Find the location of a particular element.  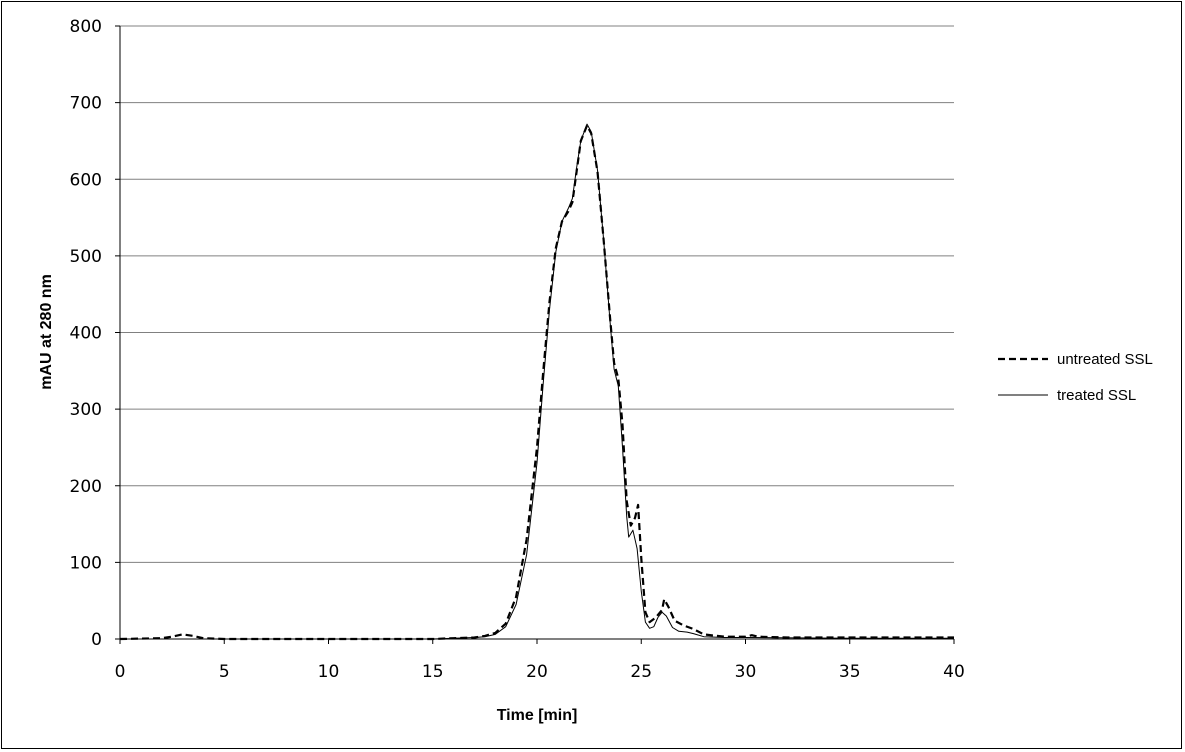

x-axis-title: Time [min] is located at coordinates (537, 715).